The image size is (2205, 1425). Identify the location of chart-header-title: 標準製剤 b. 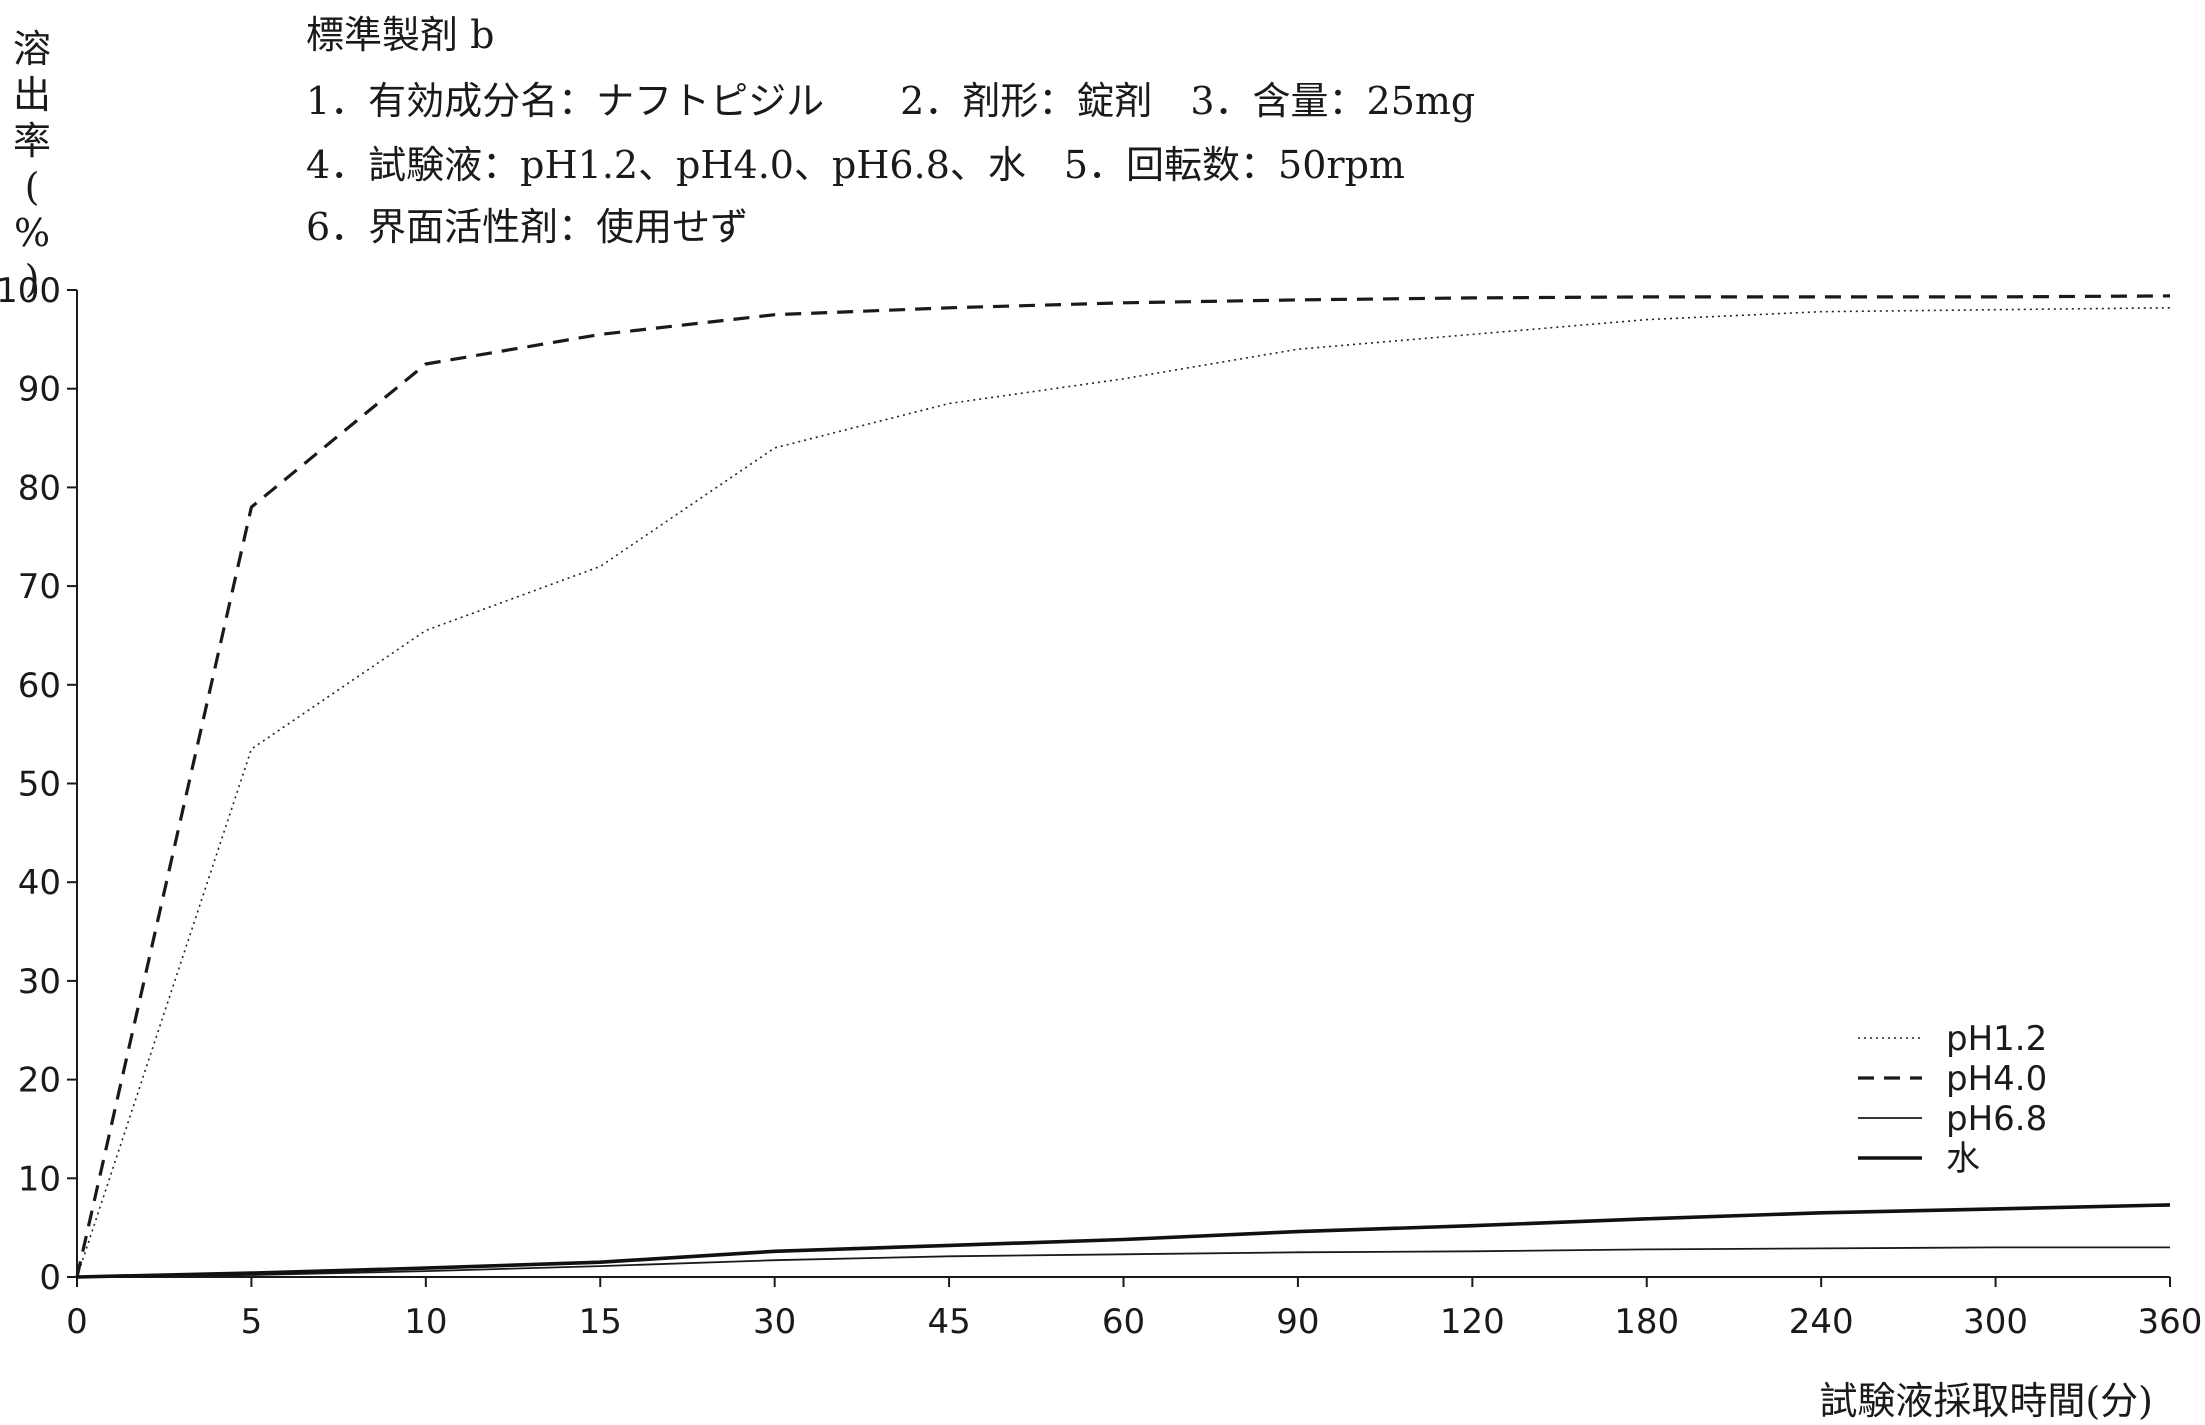
(400, 35).